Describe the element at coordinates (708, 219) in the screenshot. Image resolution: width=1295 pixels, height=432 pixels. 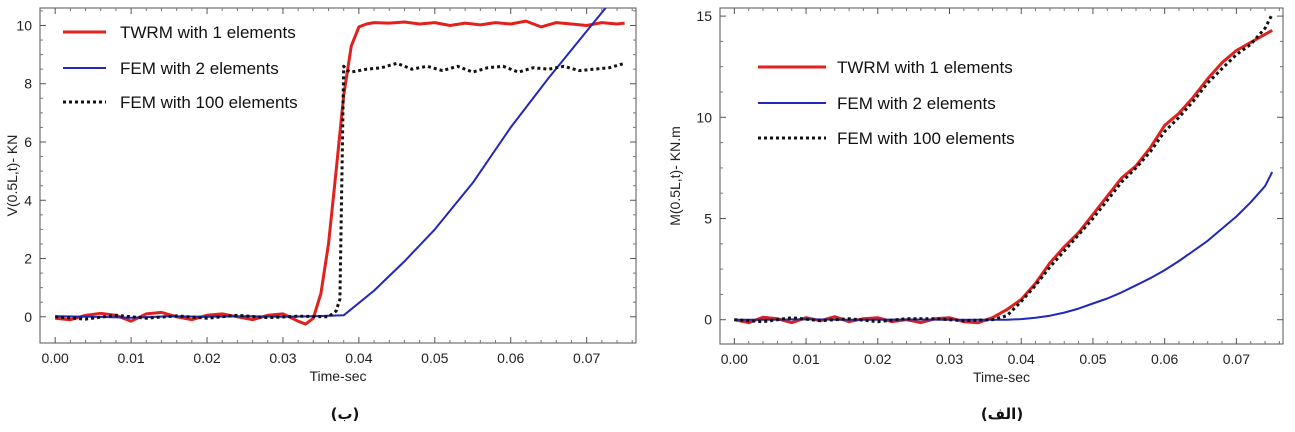
I see `y-tick-label: 5` at that location.